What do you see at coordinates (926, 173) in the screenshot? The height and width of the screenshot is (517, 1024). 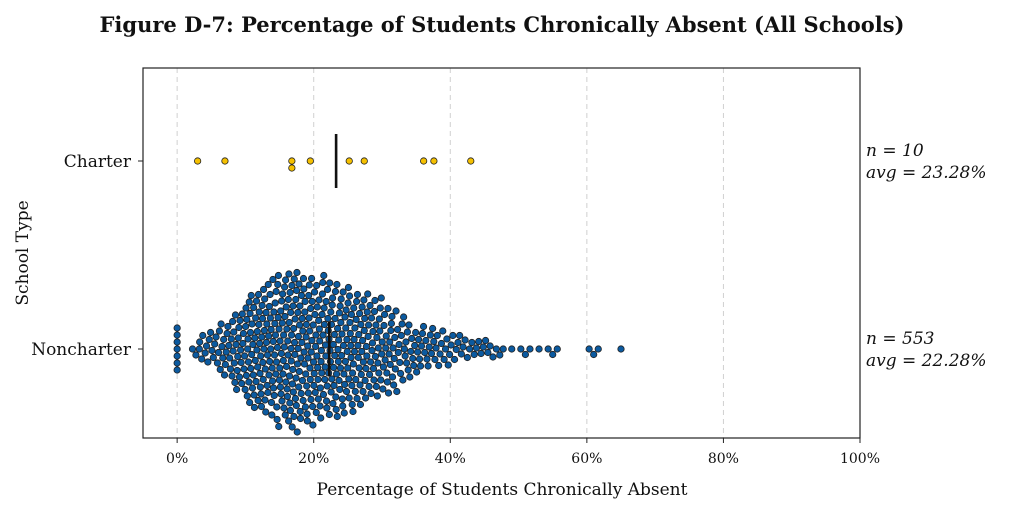 I see `annotation-avg: avg = 23.28%` at bounding box center [926, 173].